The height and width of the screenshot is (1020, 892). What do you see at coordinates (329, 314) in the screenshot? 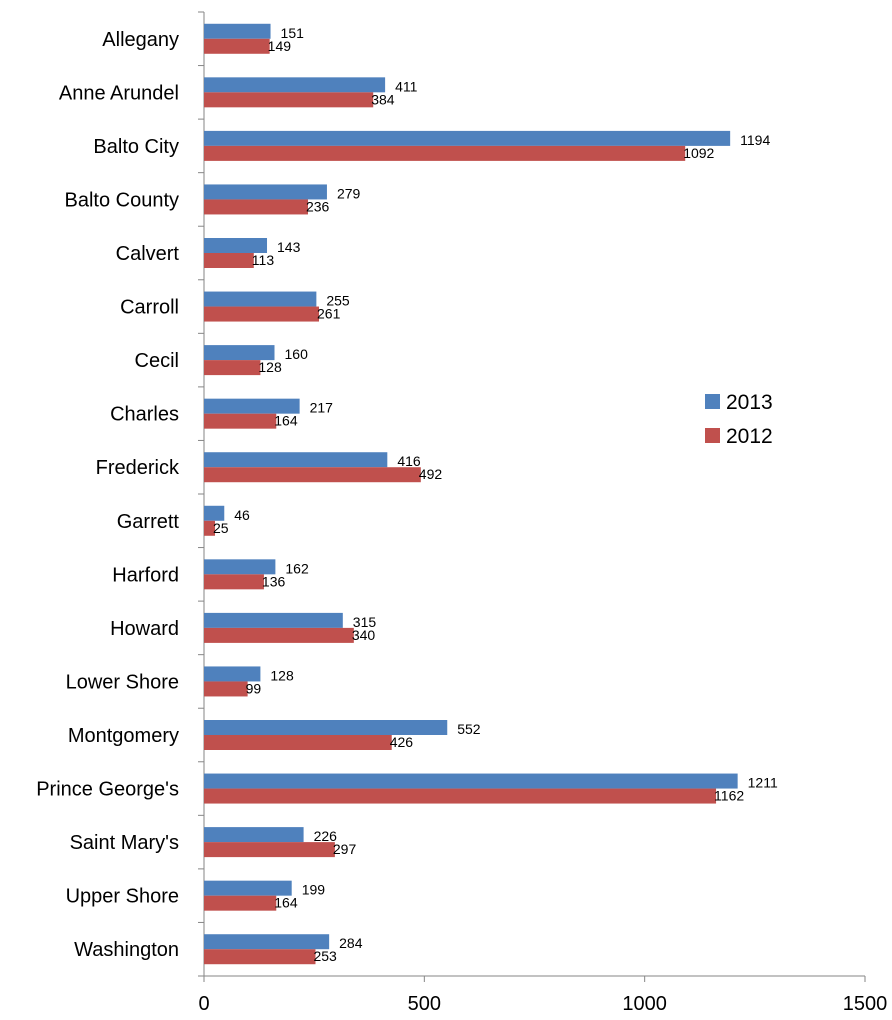
I see `data-label-2012: 261` at bounding box center [329, 314].